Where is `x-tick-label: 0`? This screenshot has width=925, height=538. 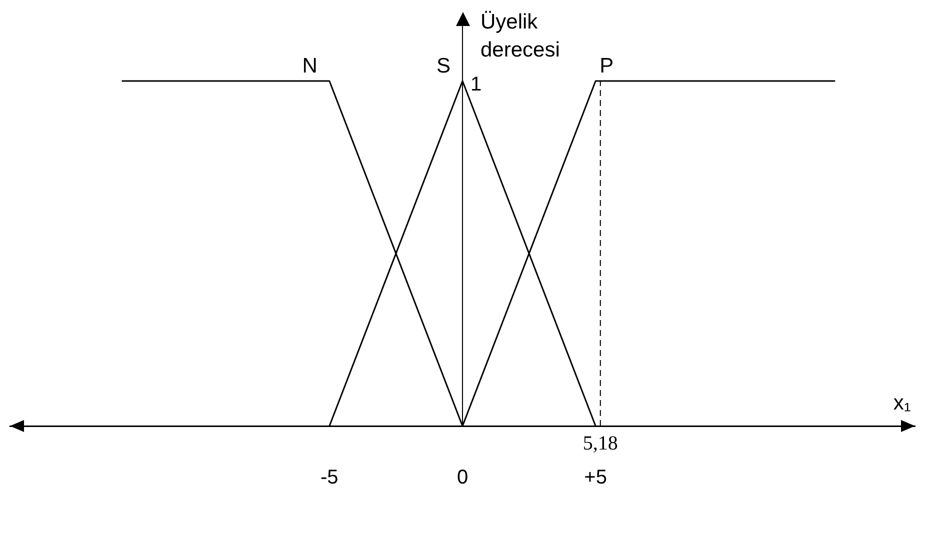 x-tick-label: 0 is located at coordinates (462, 477).